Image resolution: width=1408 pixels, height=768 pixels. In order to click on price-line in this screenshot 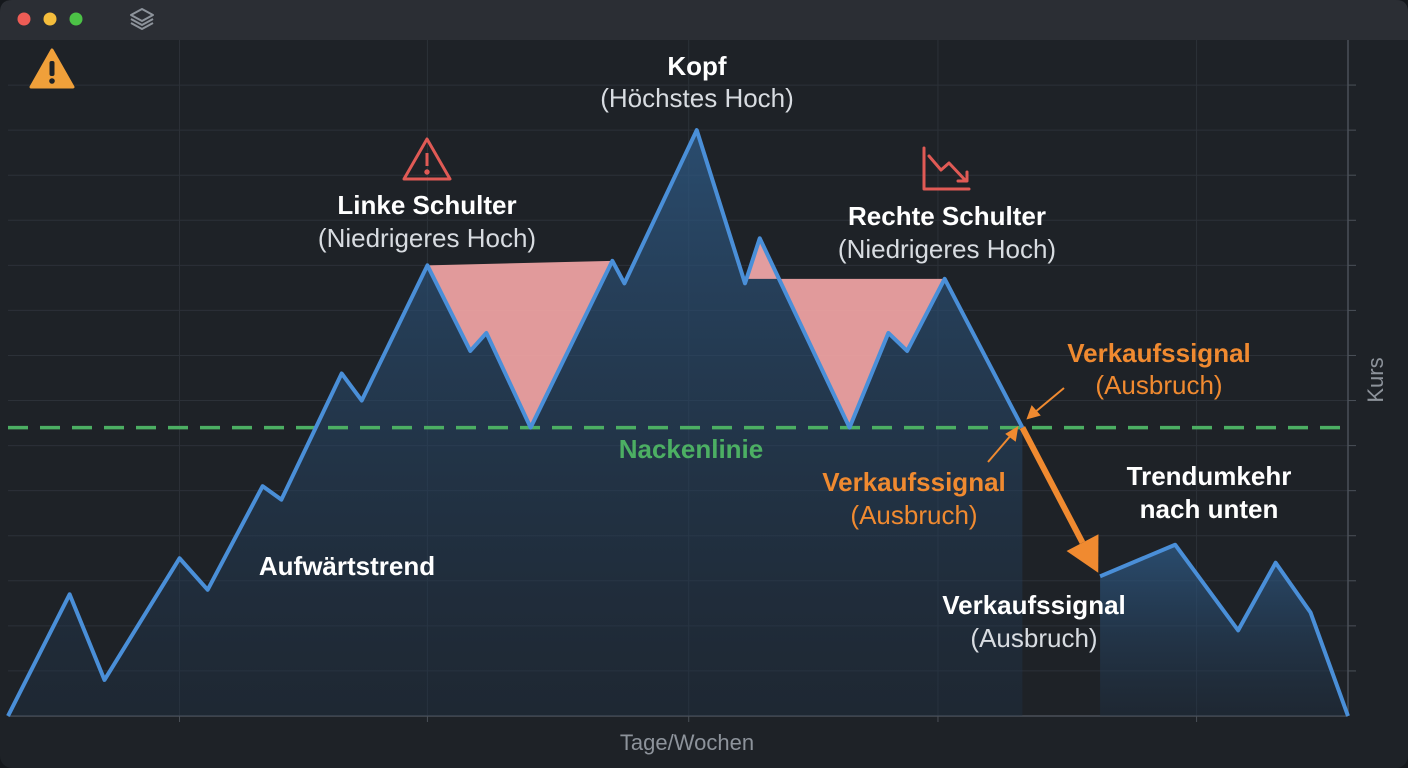, I will do `click(1224, 629)`.